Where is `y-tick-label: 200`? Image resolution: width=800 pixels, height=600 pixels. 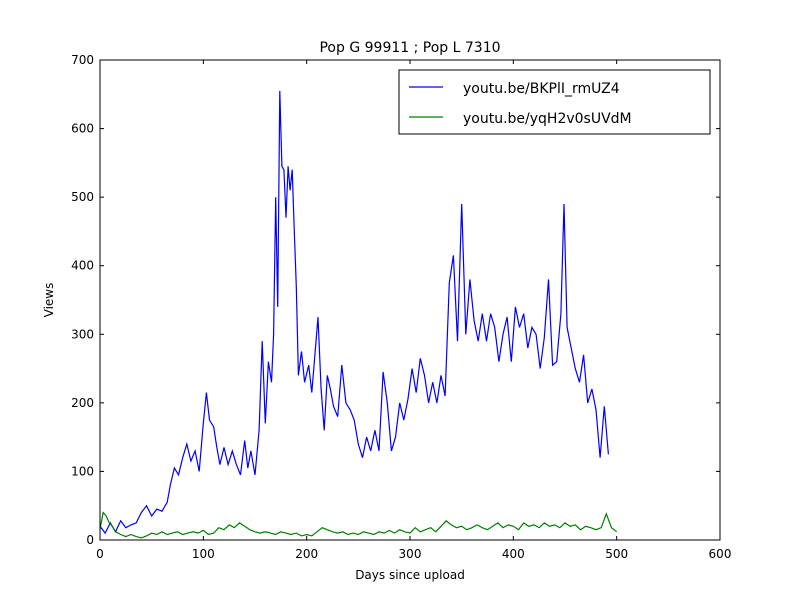
y-tick-label: 200 is located at coordinates (82, 403).